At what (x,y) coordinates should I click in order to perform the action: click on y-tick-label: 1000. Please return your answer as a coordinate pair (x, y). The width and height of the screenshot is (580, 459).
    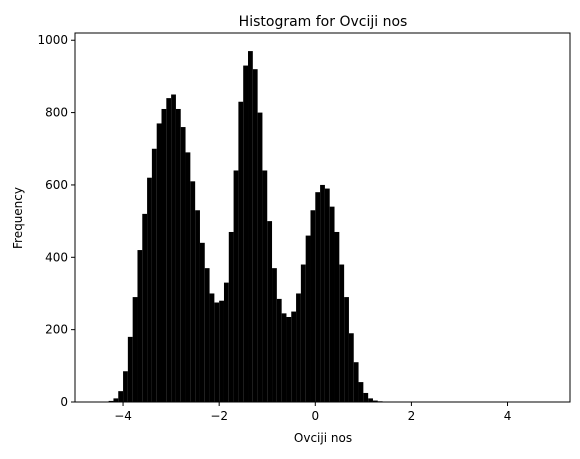
    Looking at the image, I should click on (52, 40).